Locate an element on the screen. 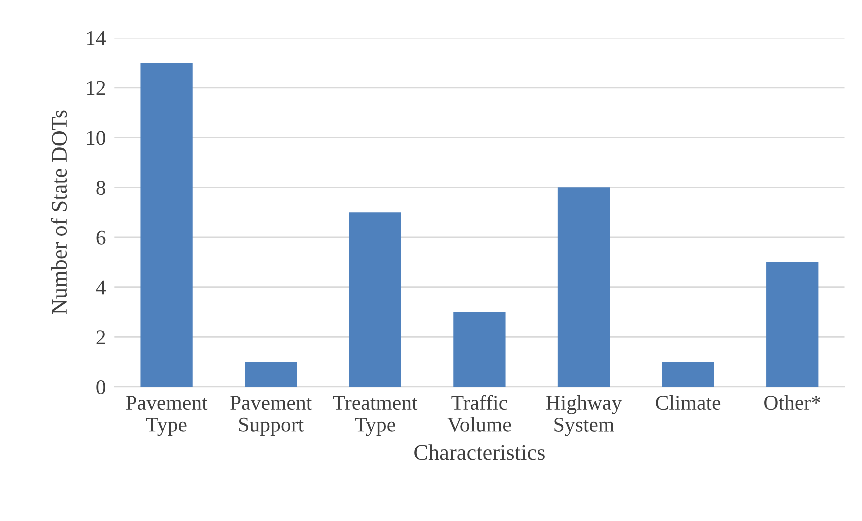 The image size is (862, 521). y-tick-label: 10 is located at coordinates (96, 138).